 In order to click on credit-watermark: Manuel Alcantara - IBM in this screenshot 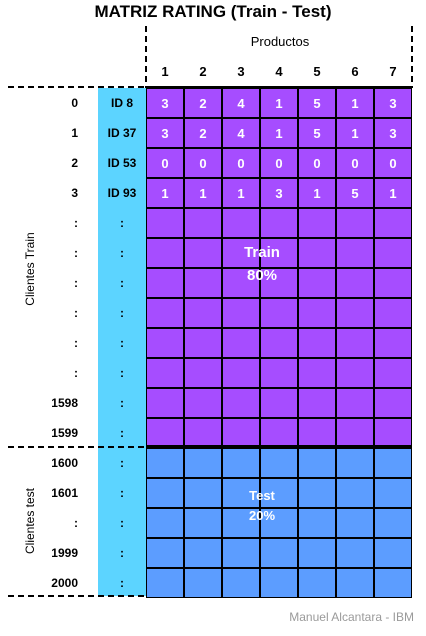, I will do `click(351, 617)`.